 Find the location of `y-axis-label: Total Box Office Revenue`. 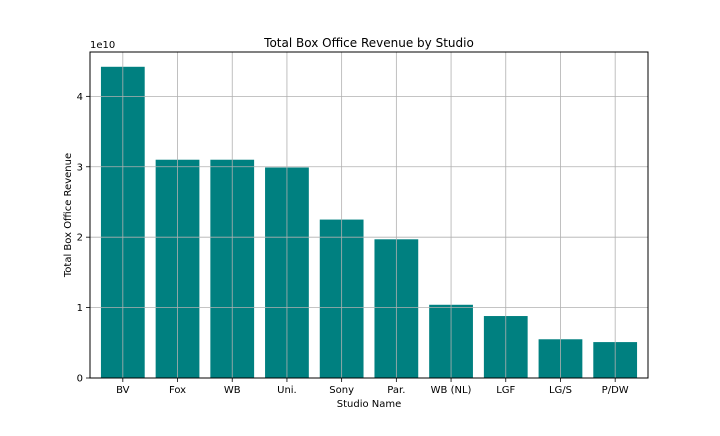

y-axis-label: Total Box Office Revenue is located at coordinates (68, 215).